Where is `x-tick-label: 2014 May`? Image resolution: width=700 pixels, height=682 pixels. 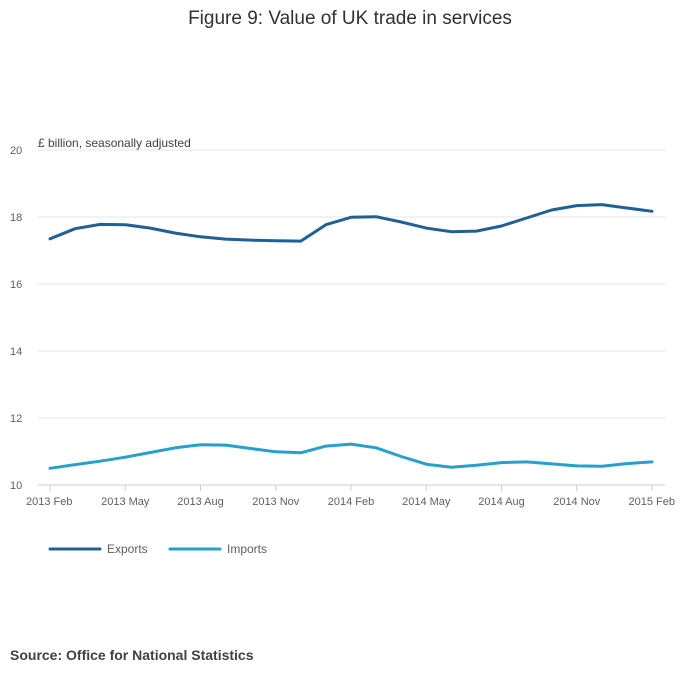
x-tick-label: 2014 May is located at coordinates (426, 502).